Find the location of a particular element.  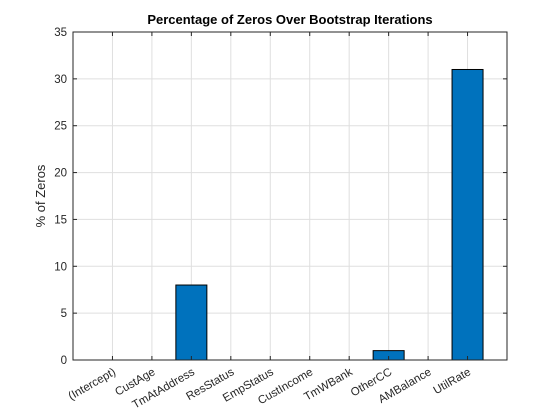

y-tick-label: 10 is located at coordinates (60, 267).